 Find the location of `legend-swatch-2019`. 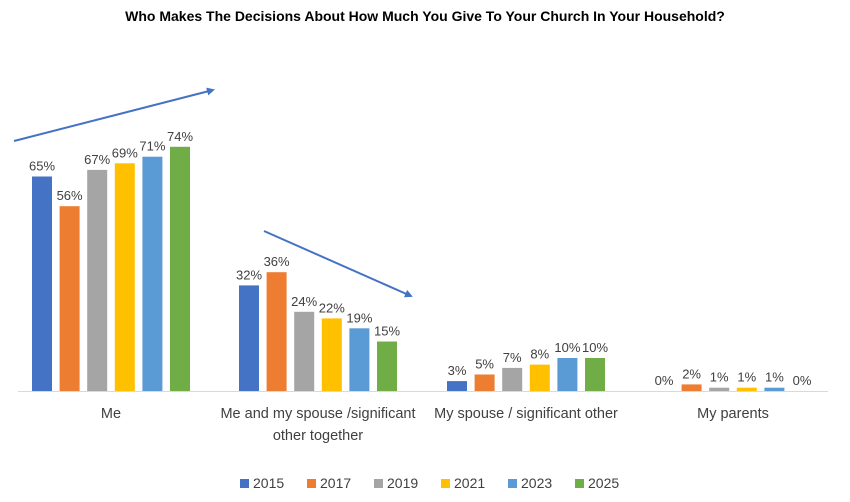

legend-swatch-2019 is located at coordinates (378, 483).